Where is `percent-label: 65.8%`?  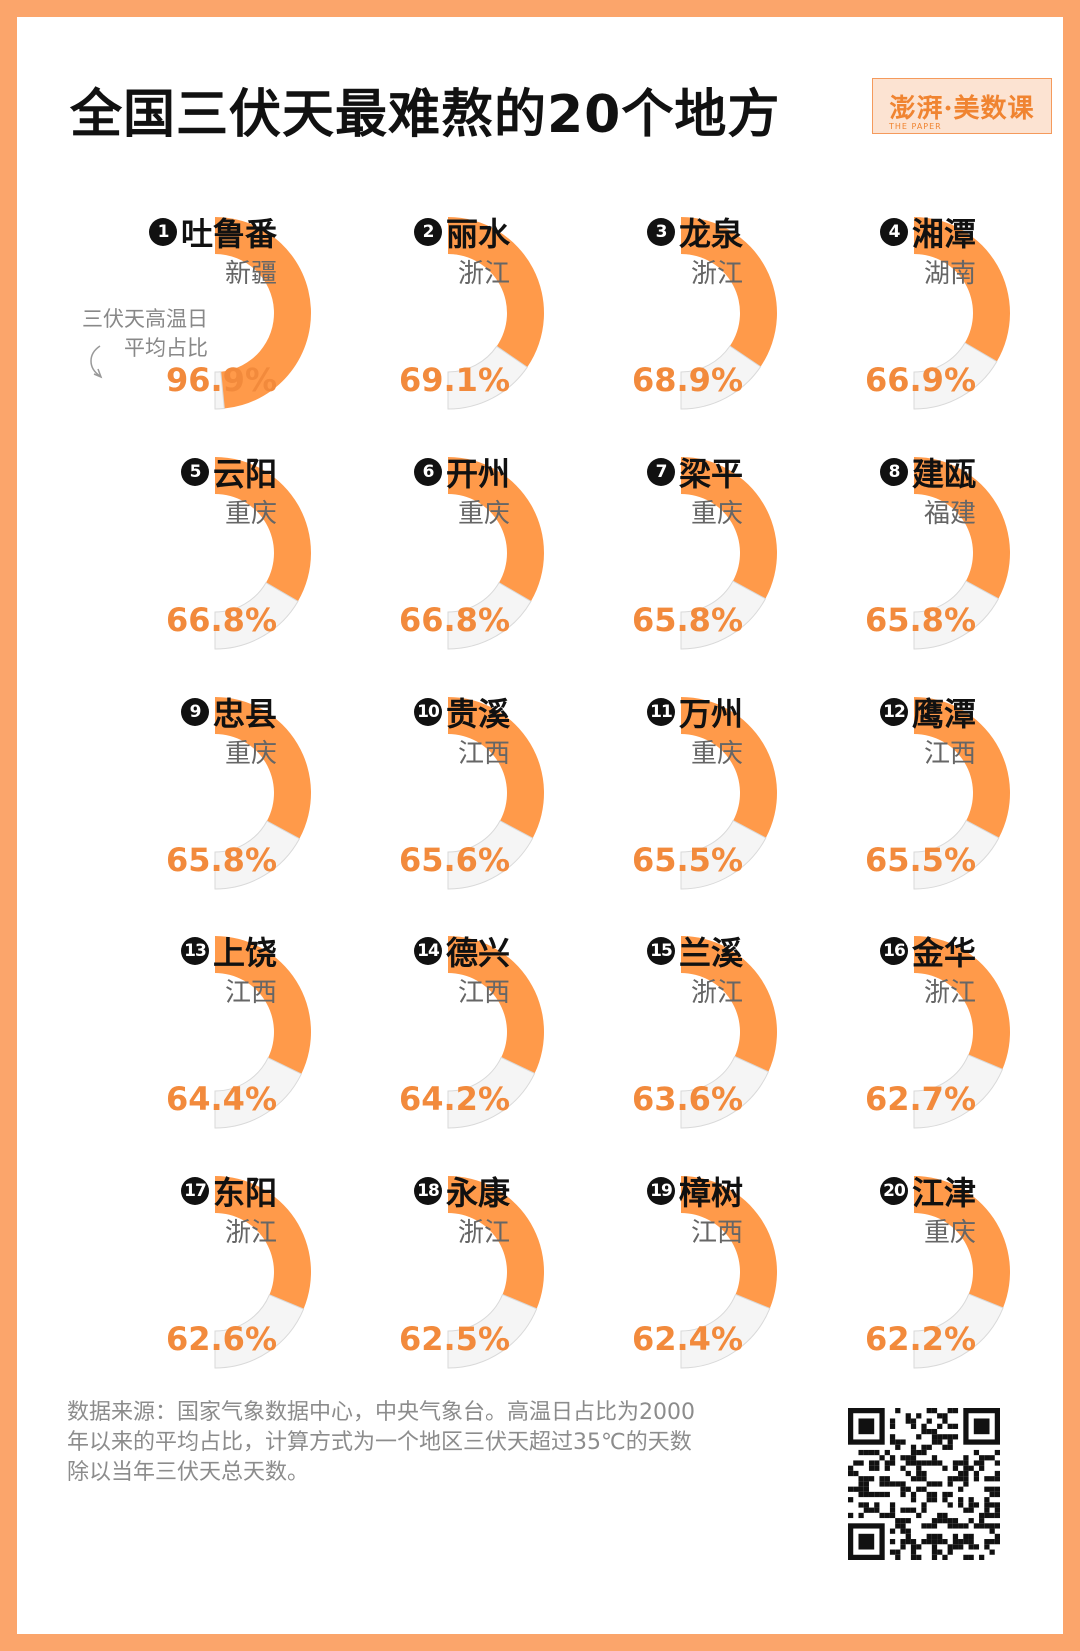 percent-label: 65.8% is located at coordinates (687, 620).